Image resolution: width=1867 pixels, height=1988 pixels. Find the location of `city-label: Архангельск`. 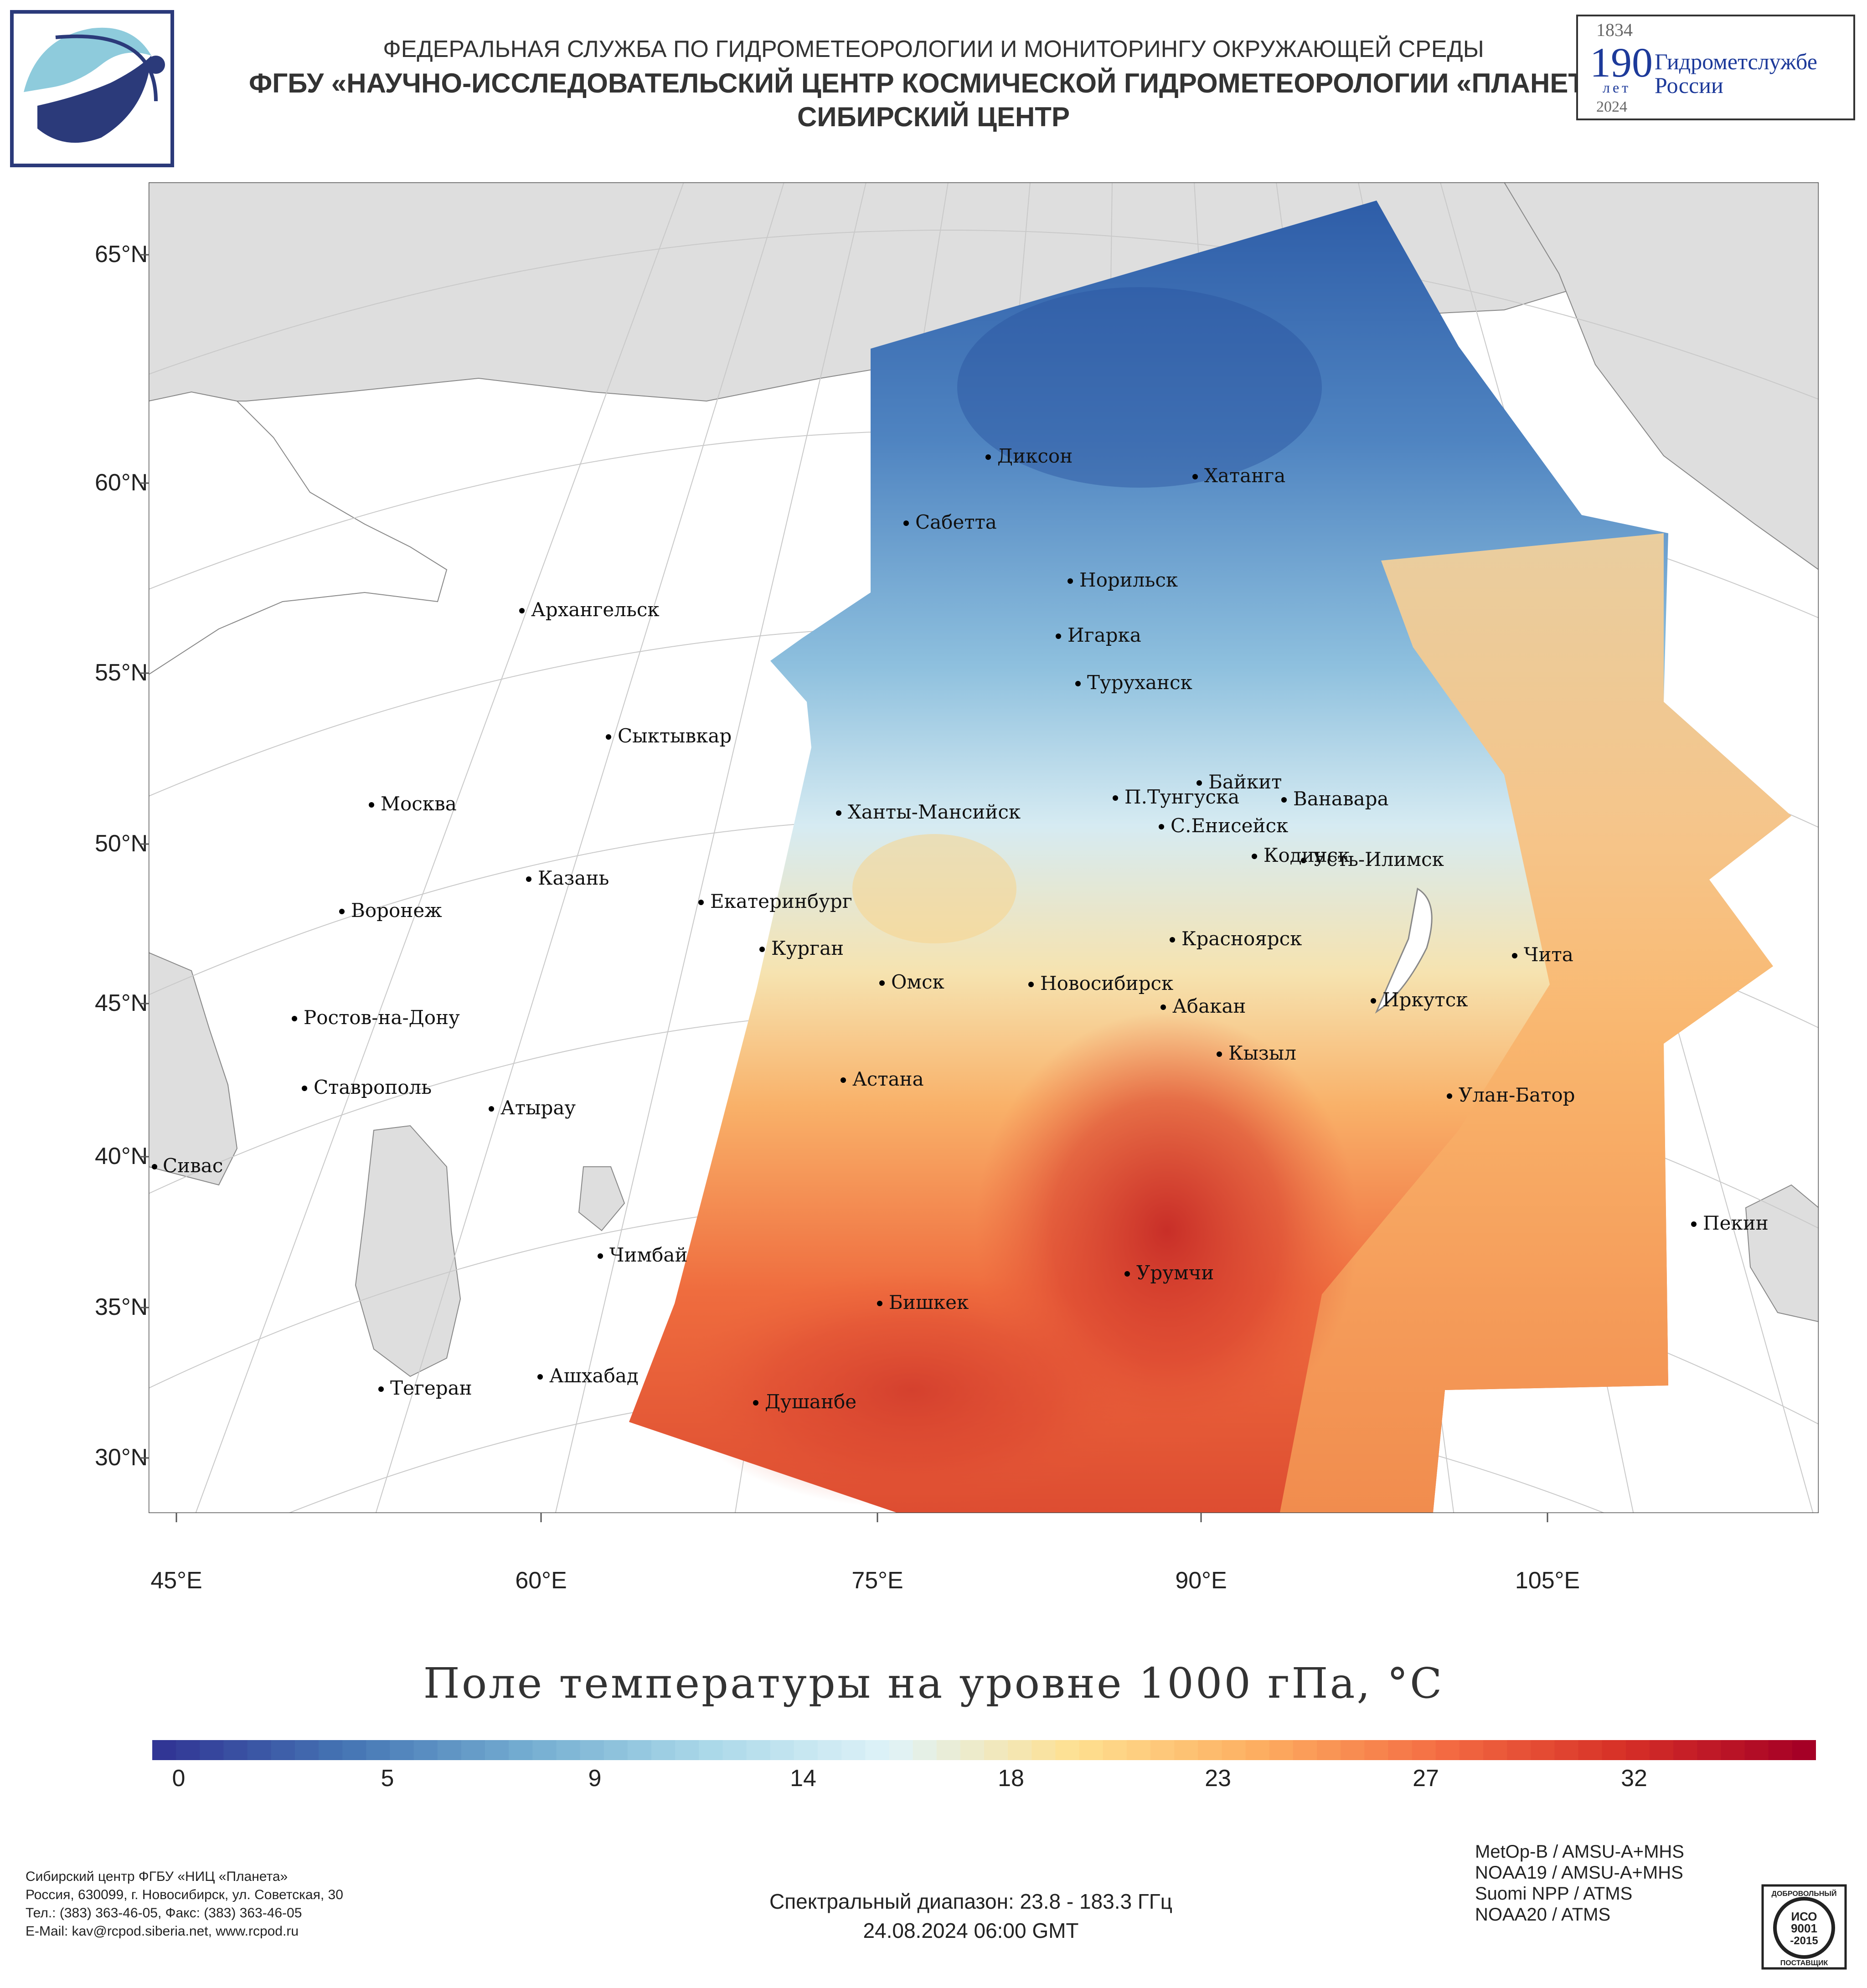

city-label: Архангельск is located at coordinates (595, 609).